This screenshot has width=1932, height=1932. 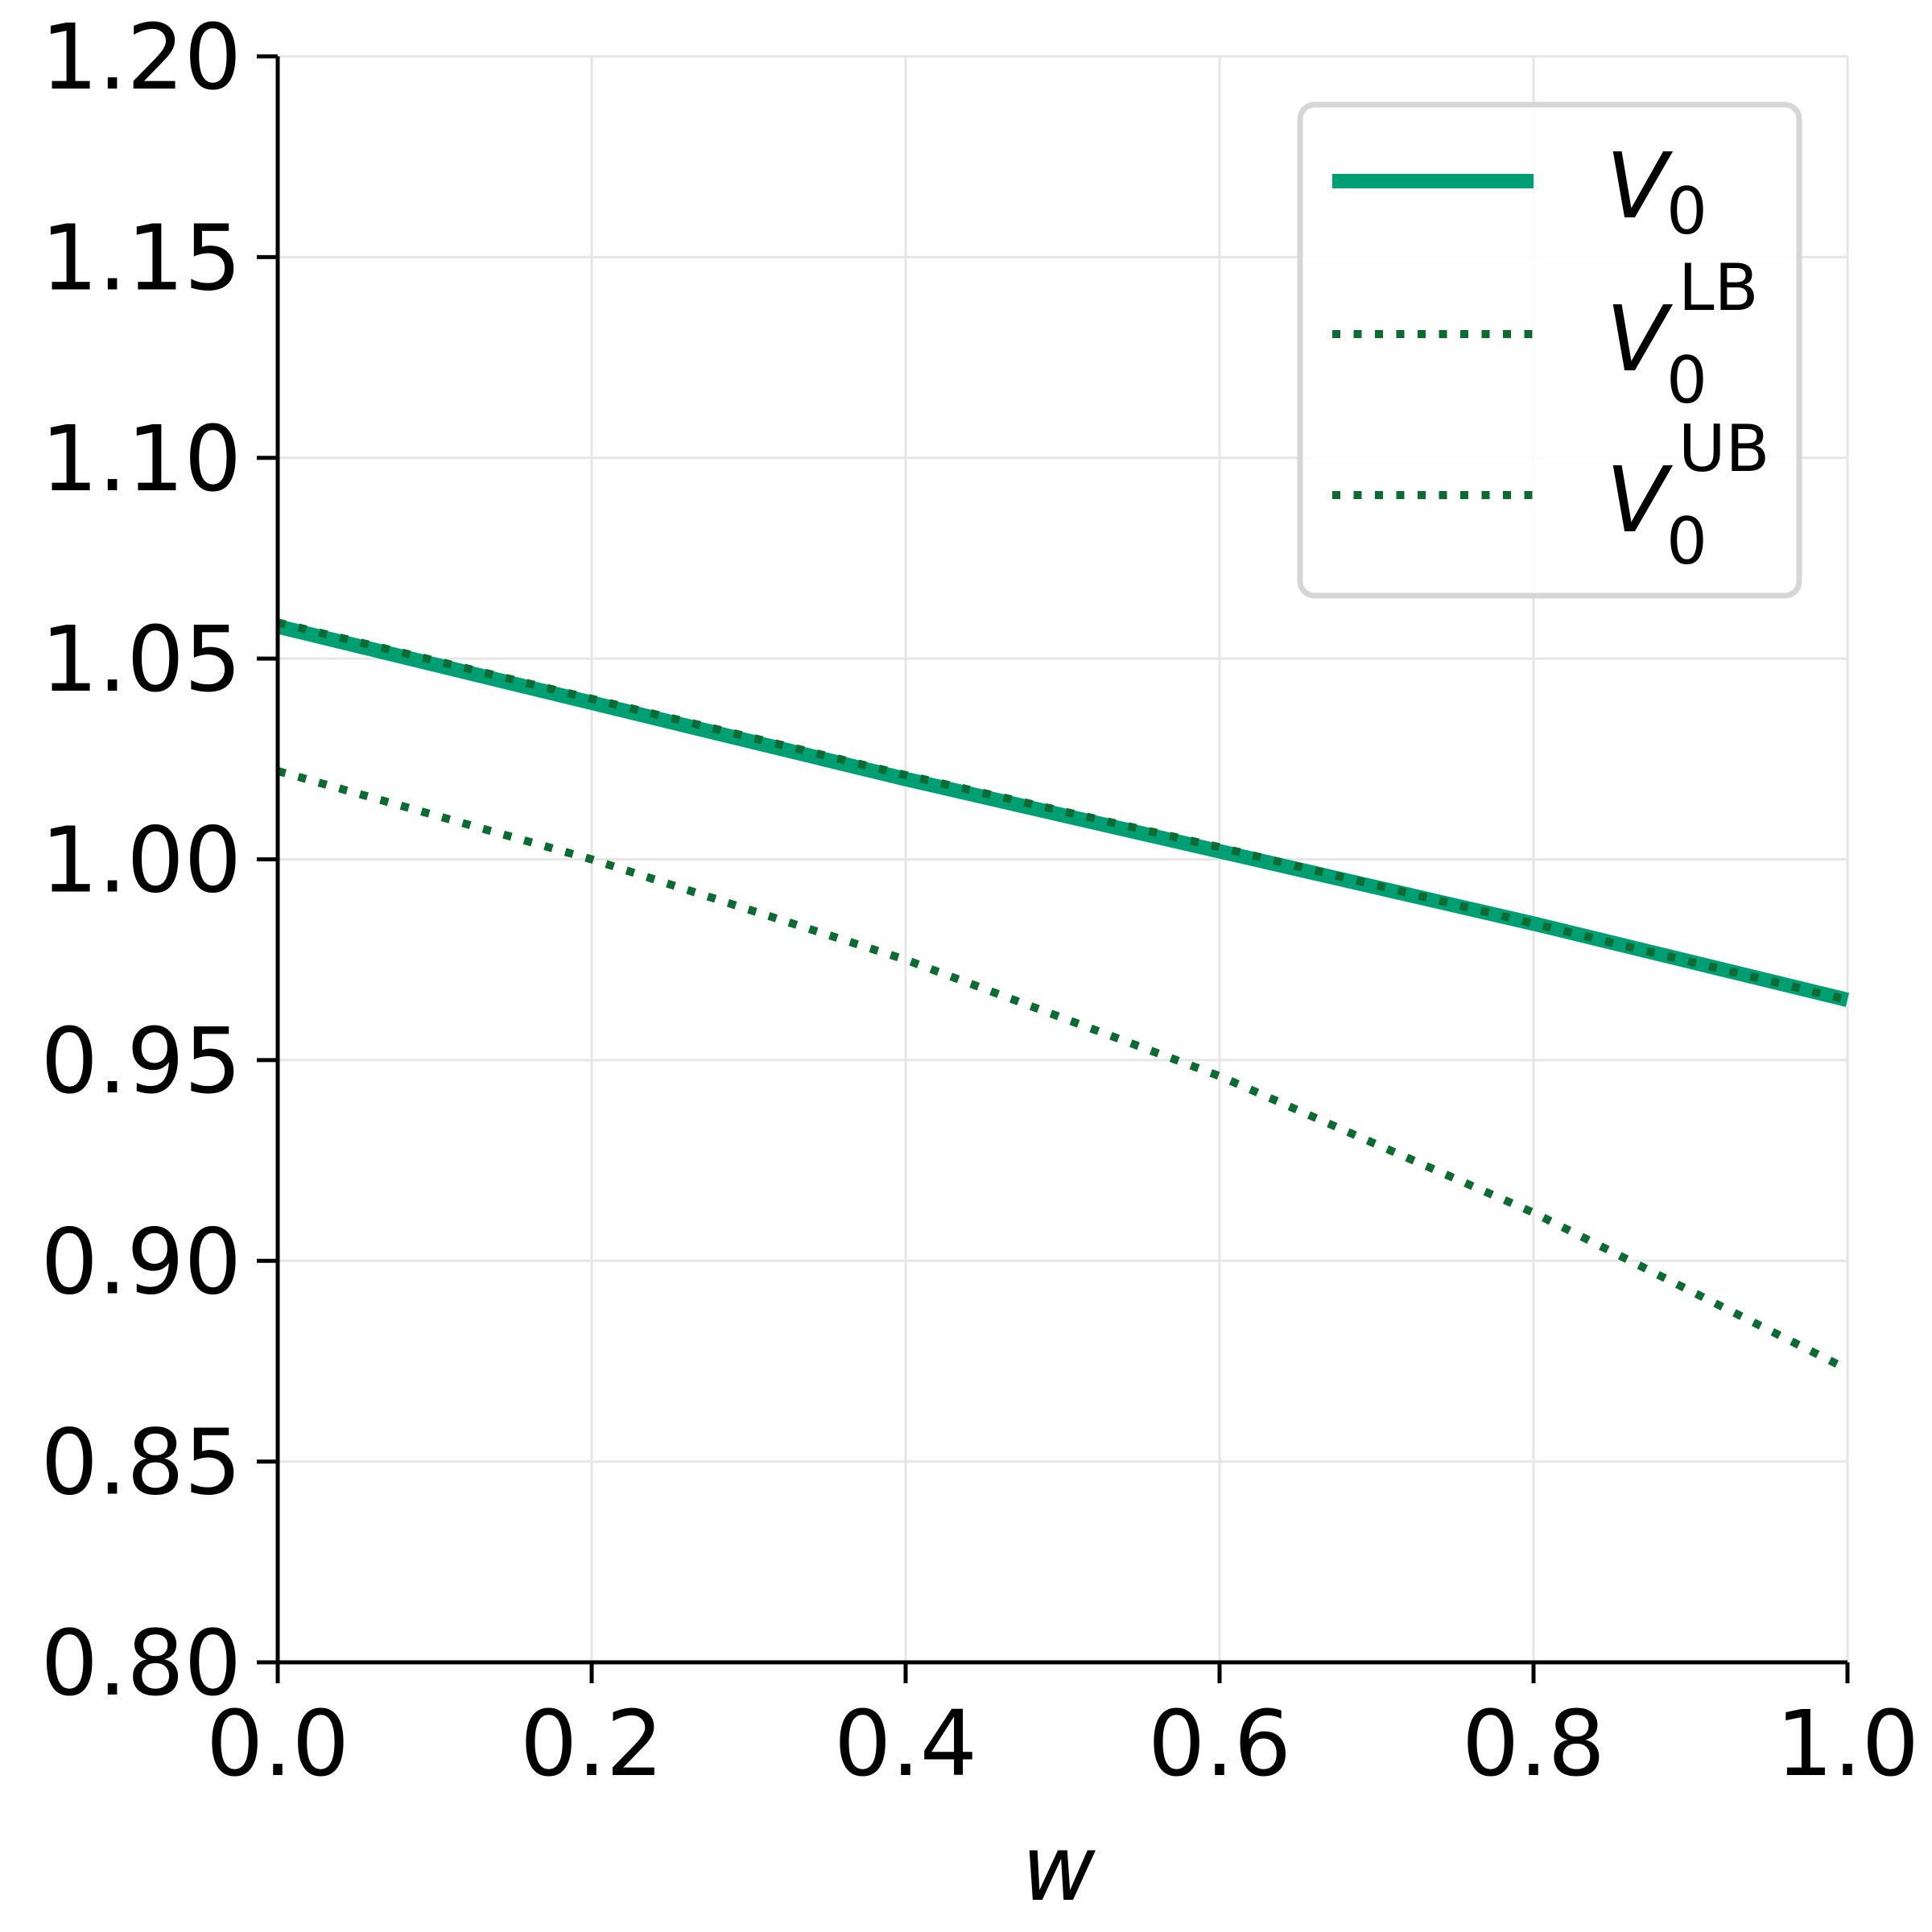 I want to click on x-tick-label: 0.6, so click(x=1219, y=1744).